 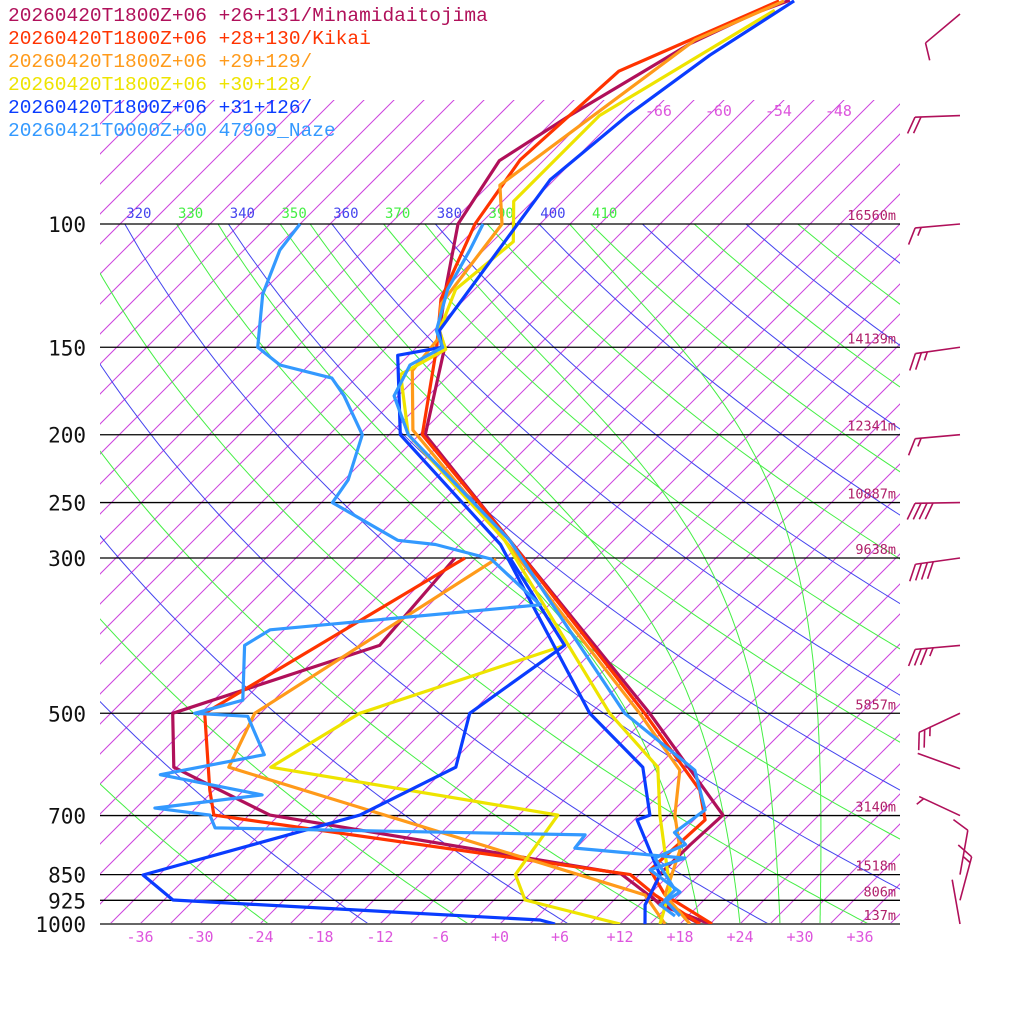 I want to click on pressure-label: 850, so click(x=67, y=876).